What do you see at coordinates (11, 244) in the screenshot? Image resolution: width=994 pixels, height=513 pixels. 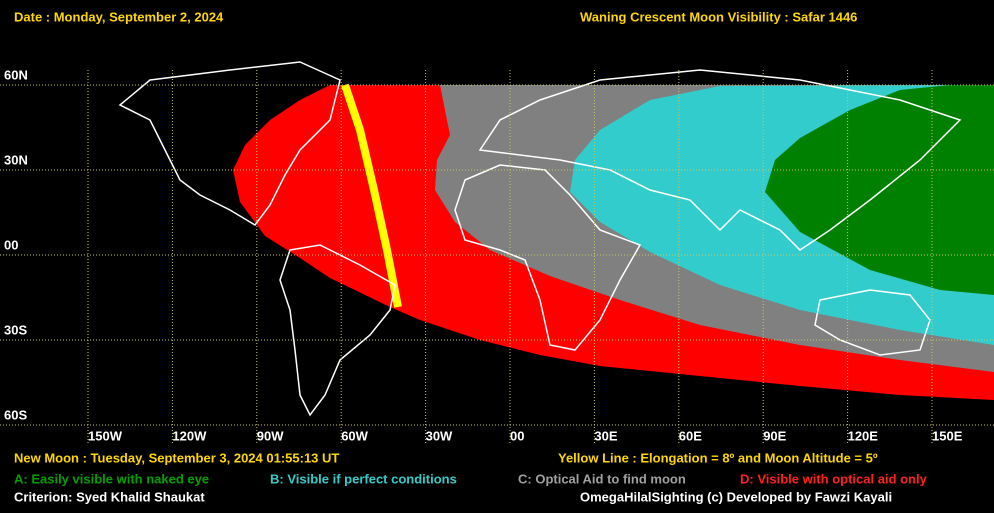 I see `lat-label: 00` at bounding box center [11, 244].